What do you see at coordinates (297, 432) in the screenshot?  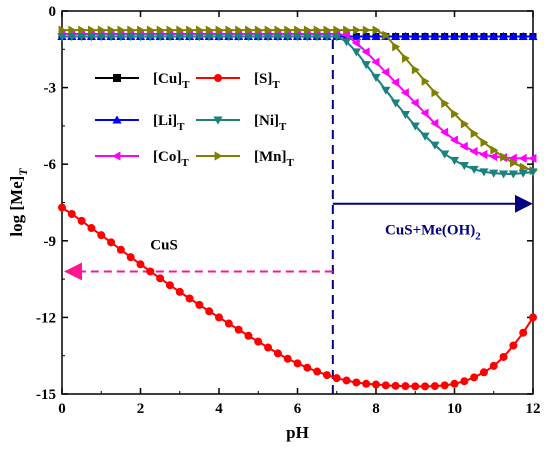 I see `x-axis-title: pH` at bounding box center [297, 432].